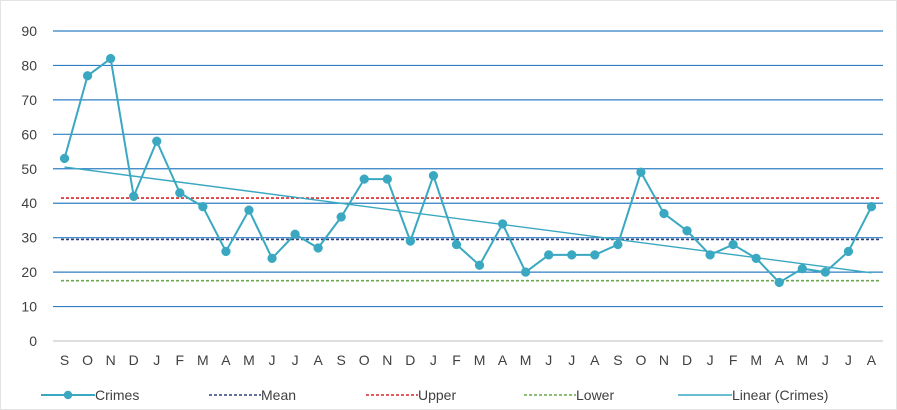 This screenshot has height=410, width=897. What do you see at coordinates (90, 395) in the screenshot?
I see `legend-item-crimes: Crimes` at bounding box center [90, 395].